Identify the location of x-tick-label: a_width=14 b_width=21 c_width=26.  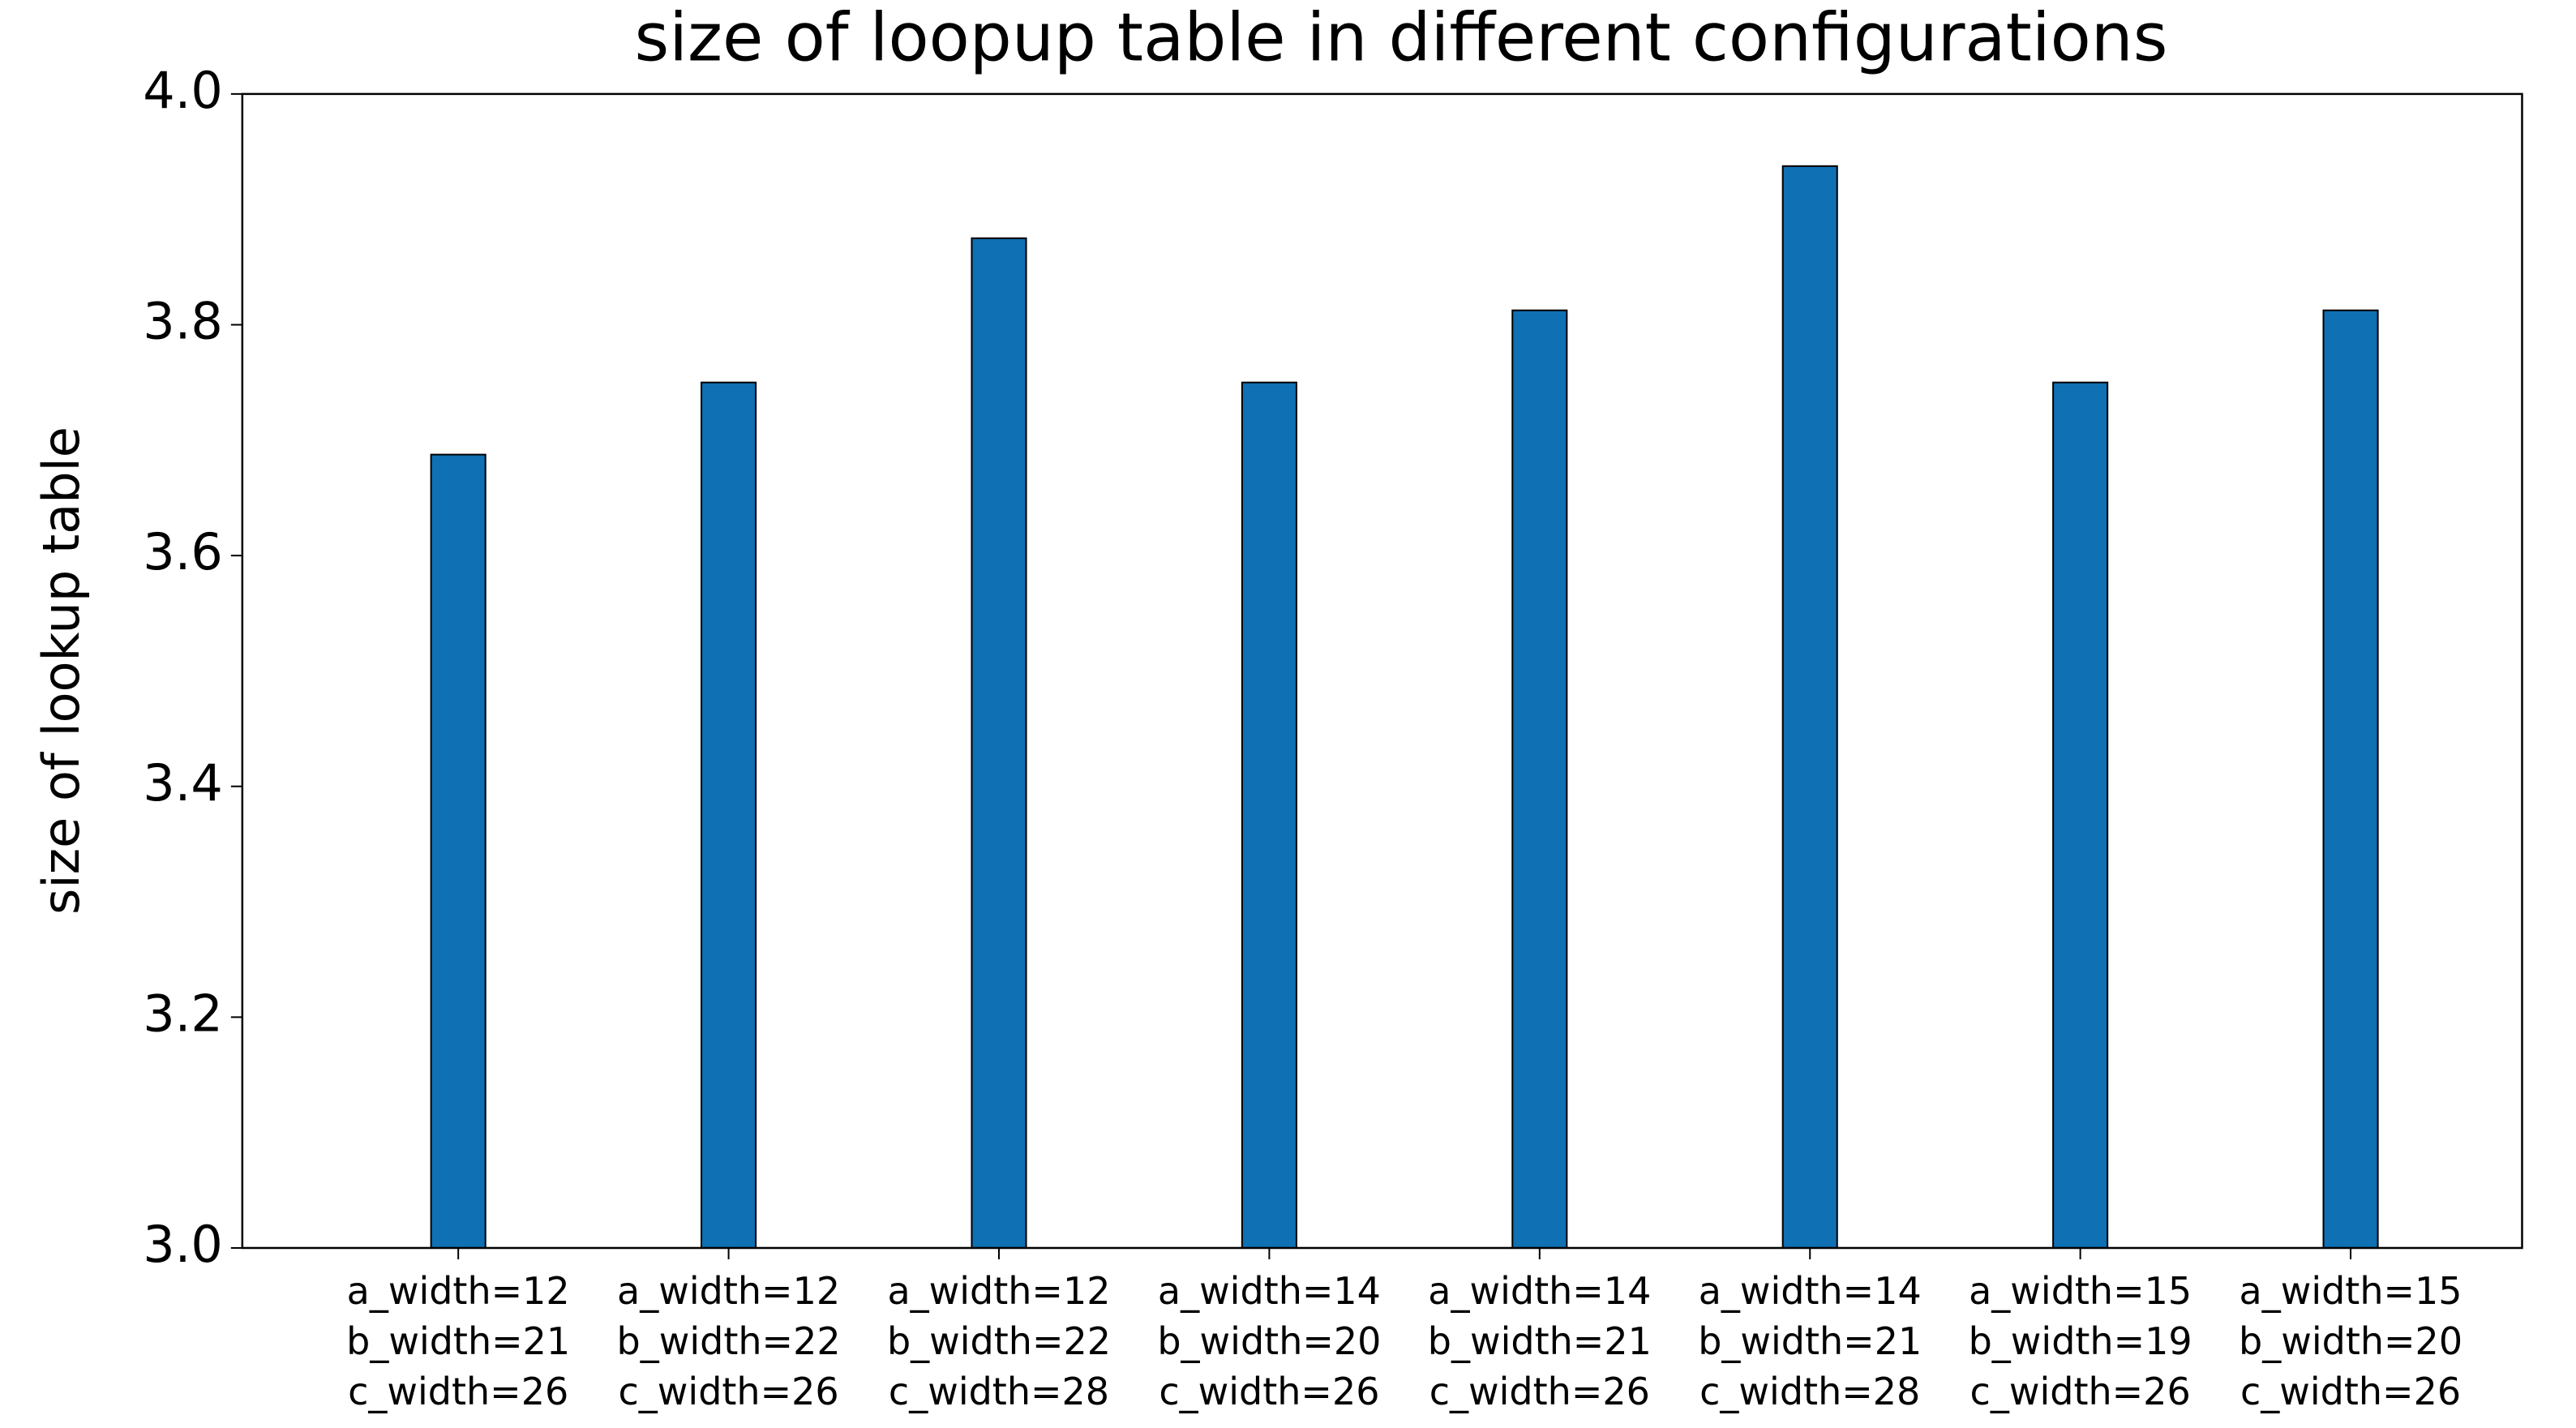
(1540, 1340).